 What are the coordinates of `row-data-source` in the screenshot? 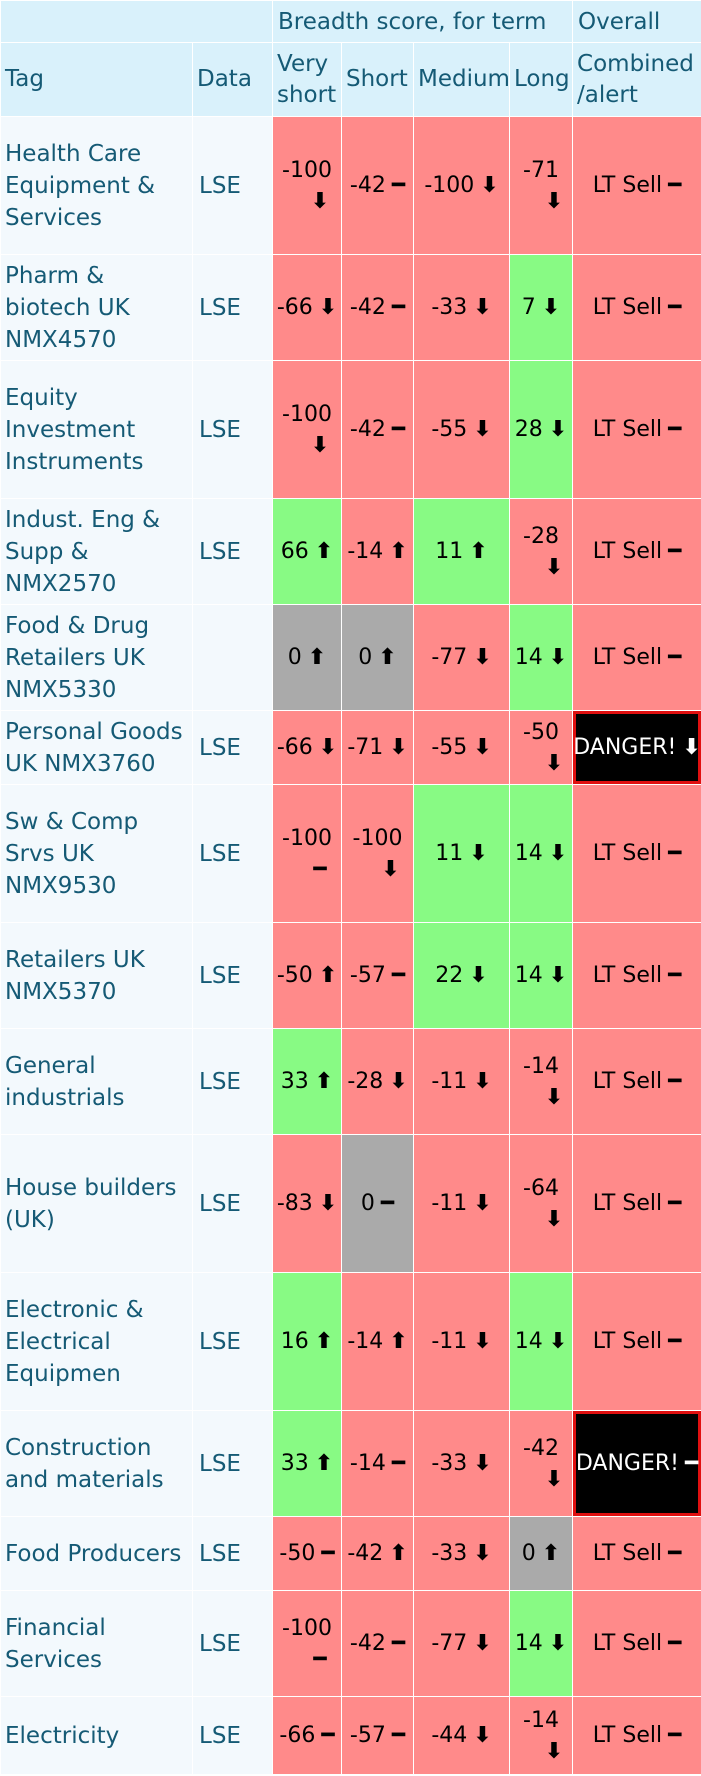 It's located at (232, 657).